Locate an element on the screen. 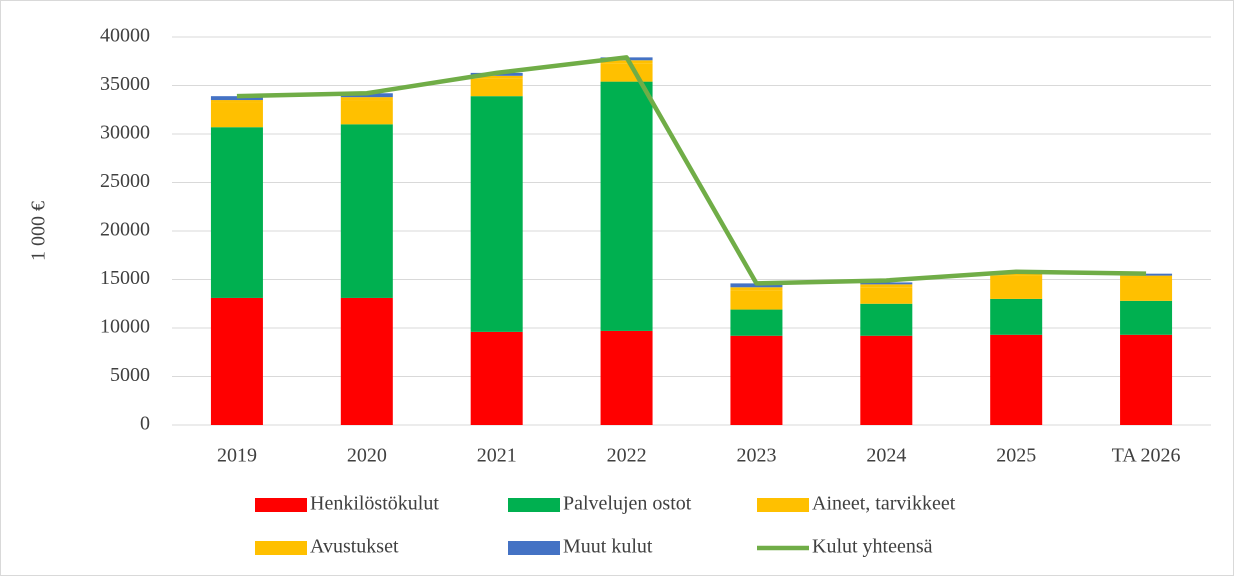 The height and width of the screenshot is (577, 1235). legend-label: Aineet, tarvikkeet is located at coordinates (884, 504).